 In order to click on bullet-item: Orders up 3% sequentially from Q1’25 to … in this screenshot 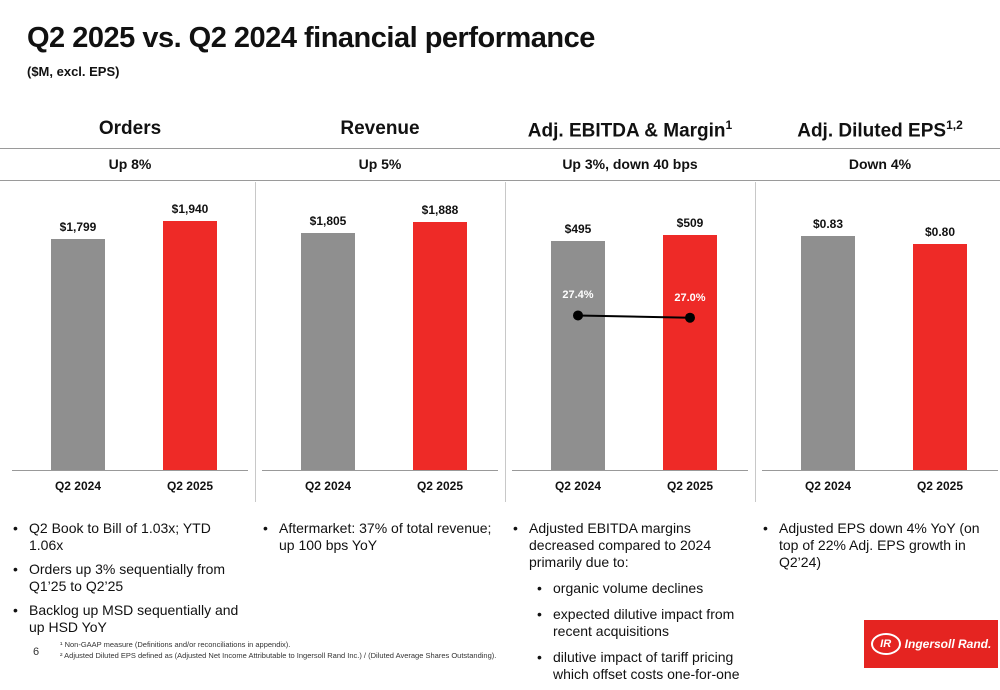, I will do `click(129, 578)`.